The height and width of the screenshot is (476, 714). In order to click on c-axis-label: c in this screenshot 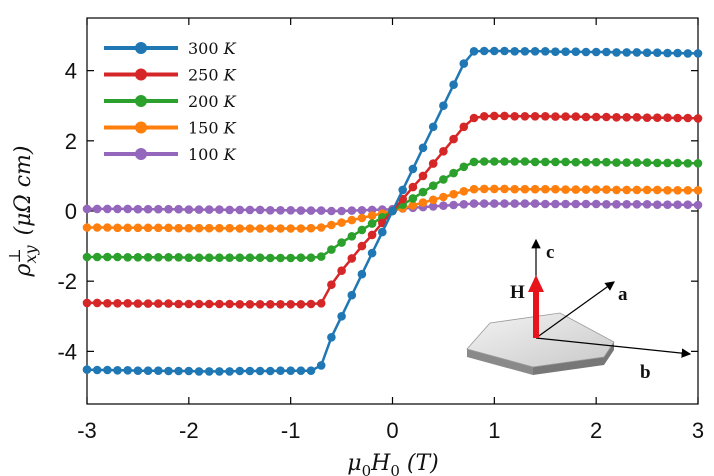, I will do `click(550, 252)`.